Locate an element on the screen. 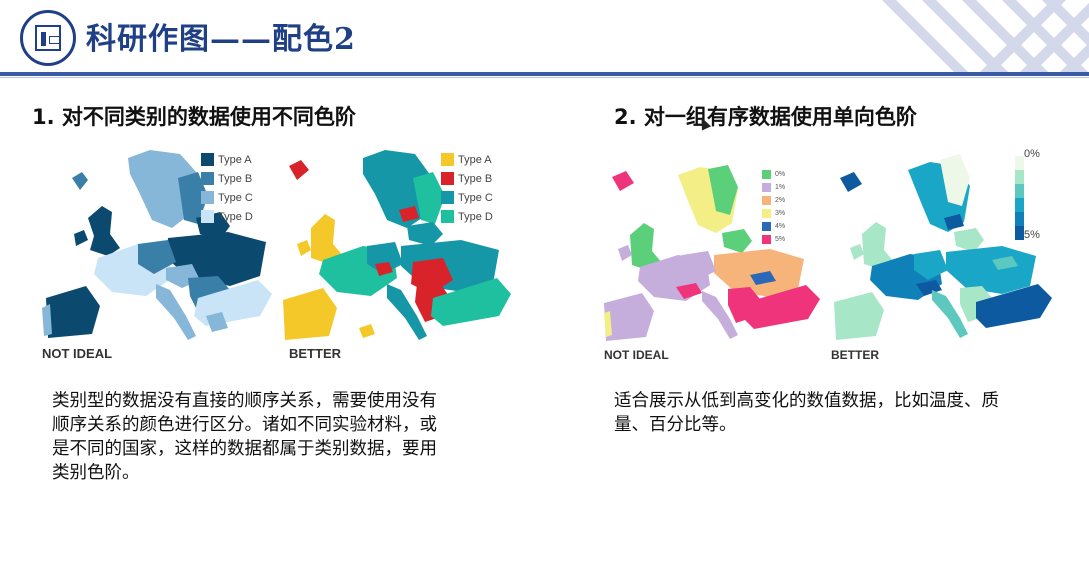 Image resolution: width=1089 pixels, height=569 pixels. legend-item: 1% is located at coordinates (773, 187).